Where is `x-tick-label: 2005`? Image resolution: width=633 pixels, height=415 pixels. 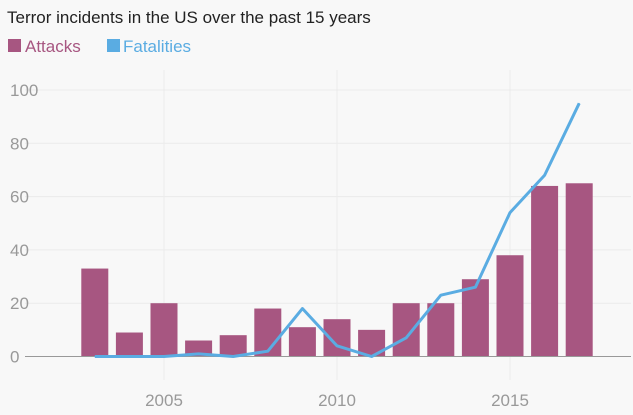 x-tick-label: 2005 is located at coordinates (164, 400).